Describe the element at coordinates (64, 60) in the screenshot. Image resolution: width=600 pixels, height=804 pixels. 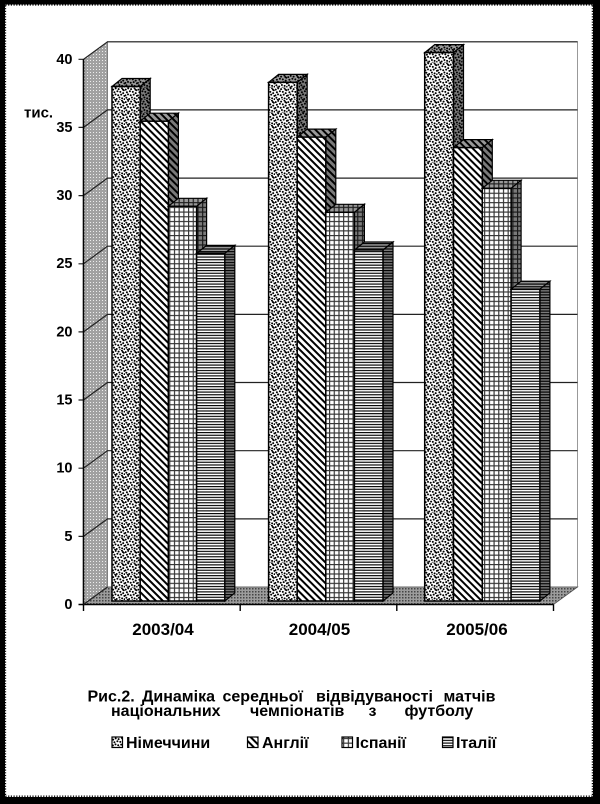
I see `svg-text: 40` at that location.